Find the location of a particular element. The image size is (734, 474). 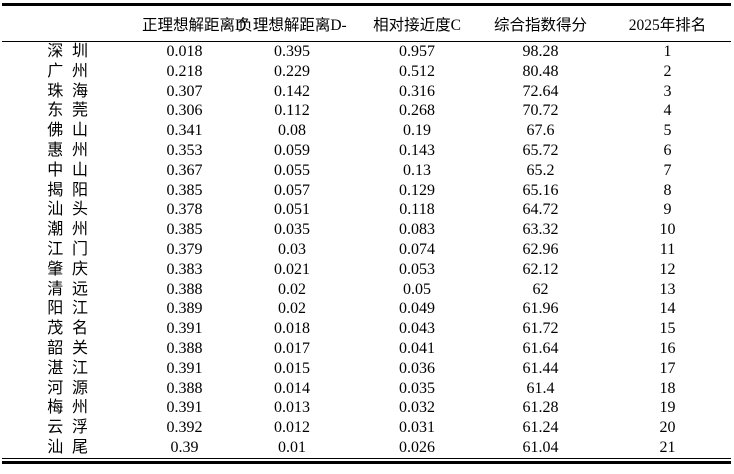

cell-city: 广州 is located at coordinates (72, 72).